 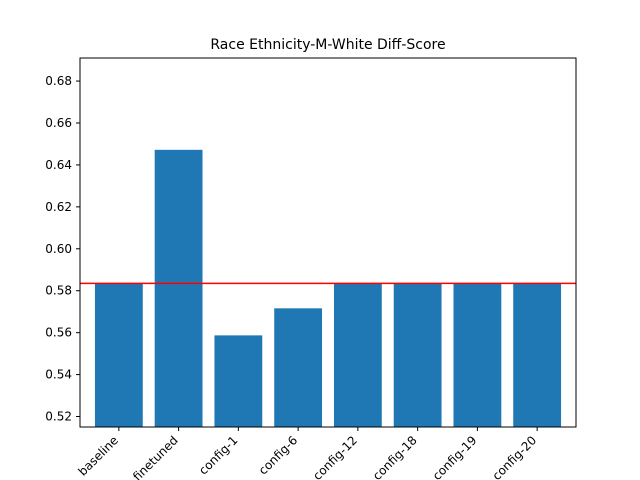 I want to click on y-axis: 0.52 0.54 0.56 0.58 0.60 0.62 0.64 0.66 0.68, so click(x=62, y=249).